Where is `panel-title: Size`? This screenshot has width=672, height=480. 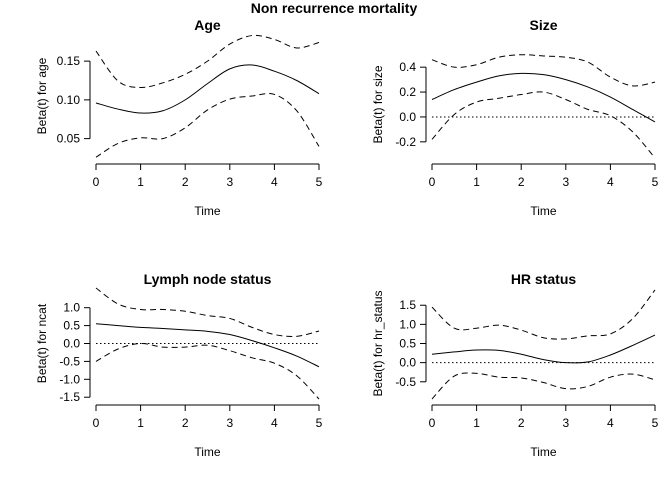
panel-title: Size is located at coordinates (543, 25).